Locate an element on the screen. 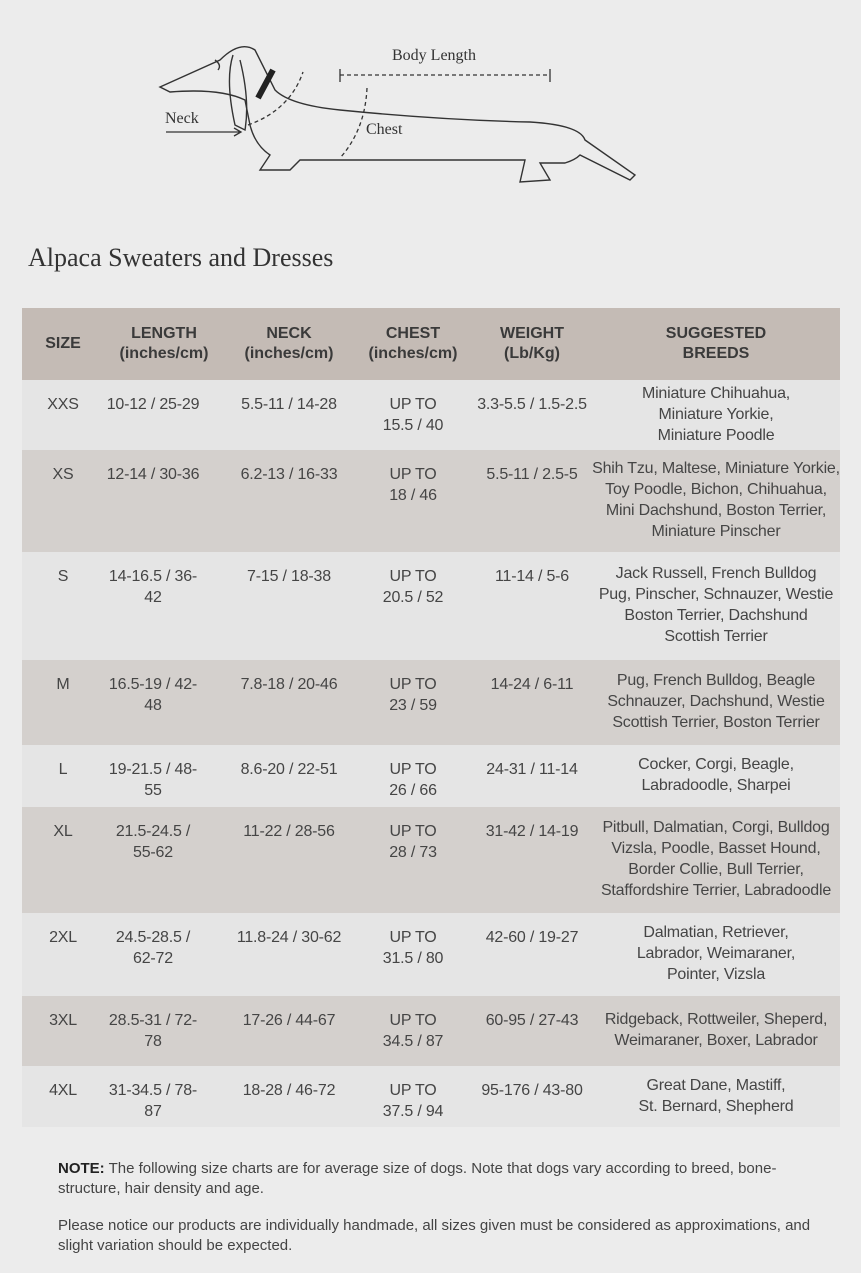 Image resolution: width=861 pixels, height=1273 pixels. header-chest: CHEST (inches/cm) is located at coordinates (413, 344).